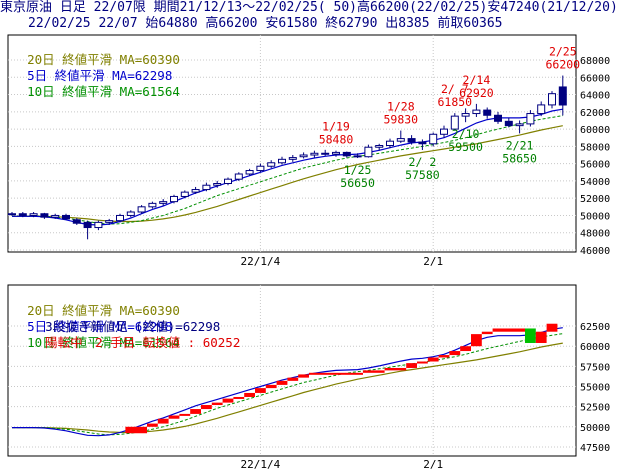 The image size is (624, 475). What do you see at coordinates (563, 52) in the screenshot?
I see `peak-date-label: 2/25` at bounding box center [563, 52].